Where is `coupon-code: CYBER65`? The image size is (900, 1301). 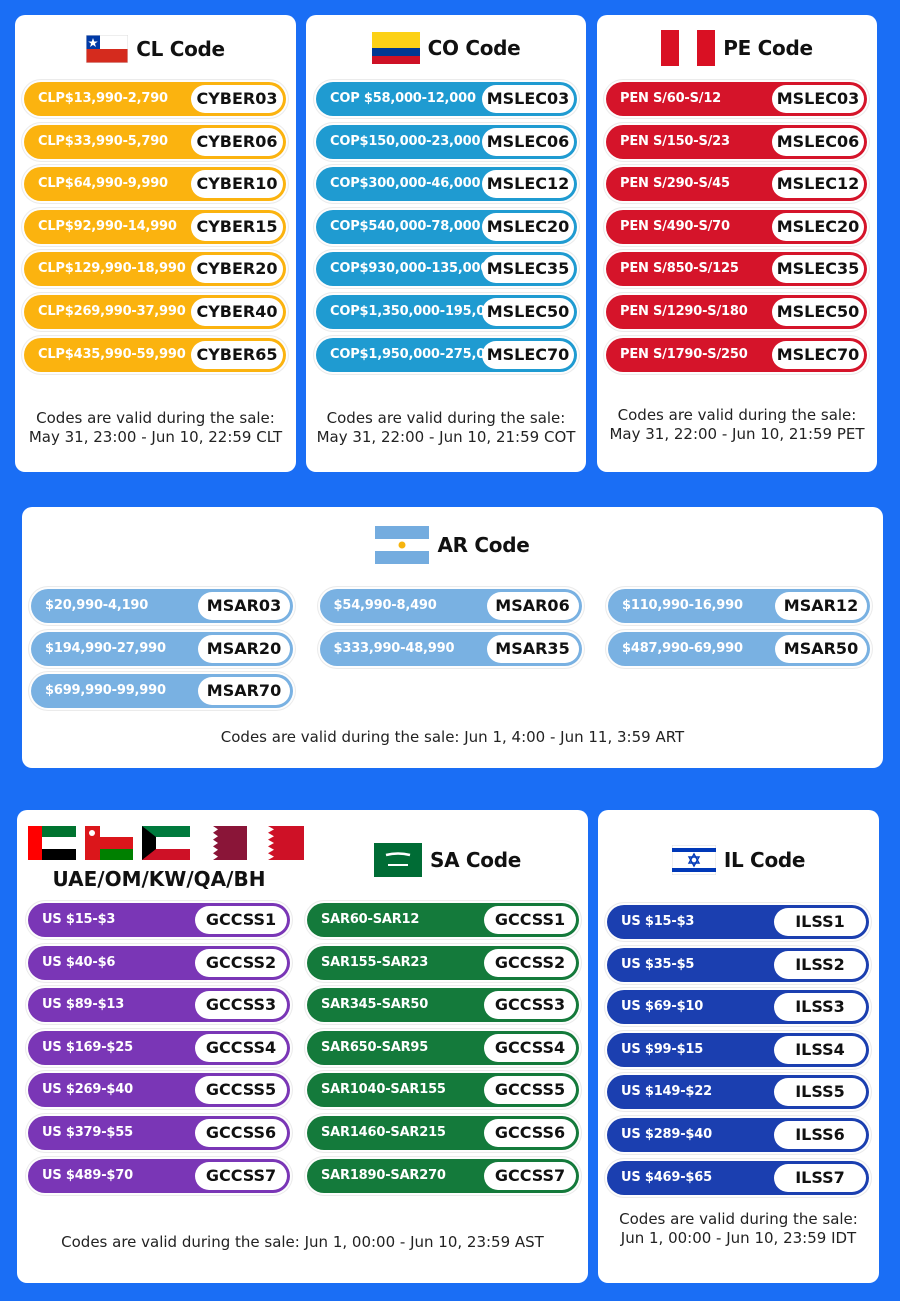
coupon-code: CYBER65 is located at coordinates (237, 354).